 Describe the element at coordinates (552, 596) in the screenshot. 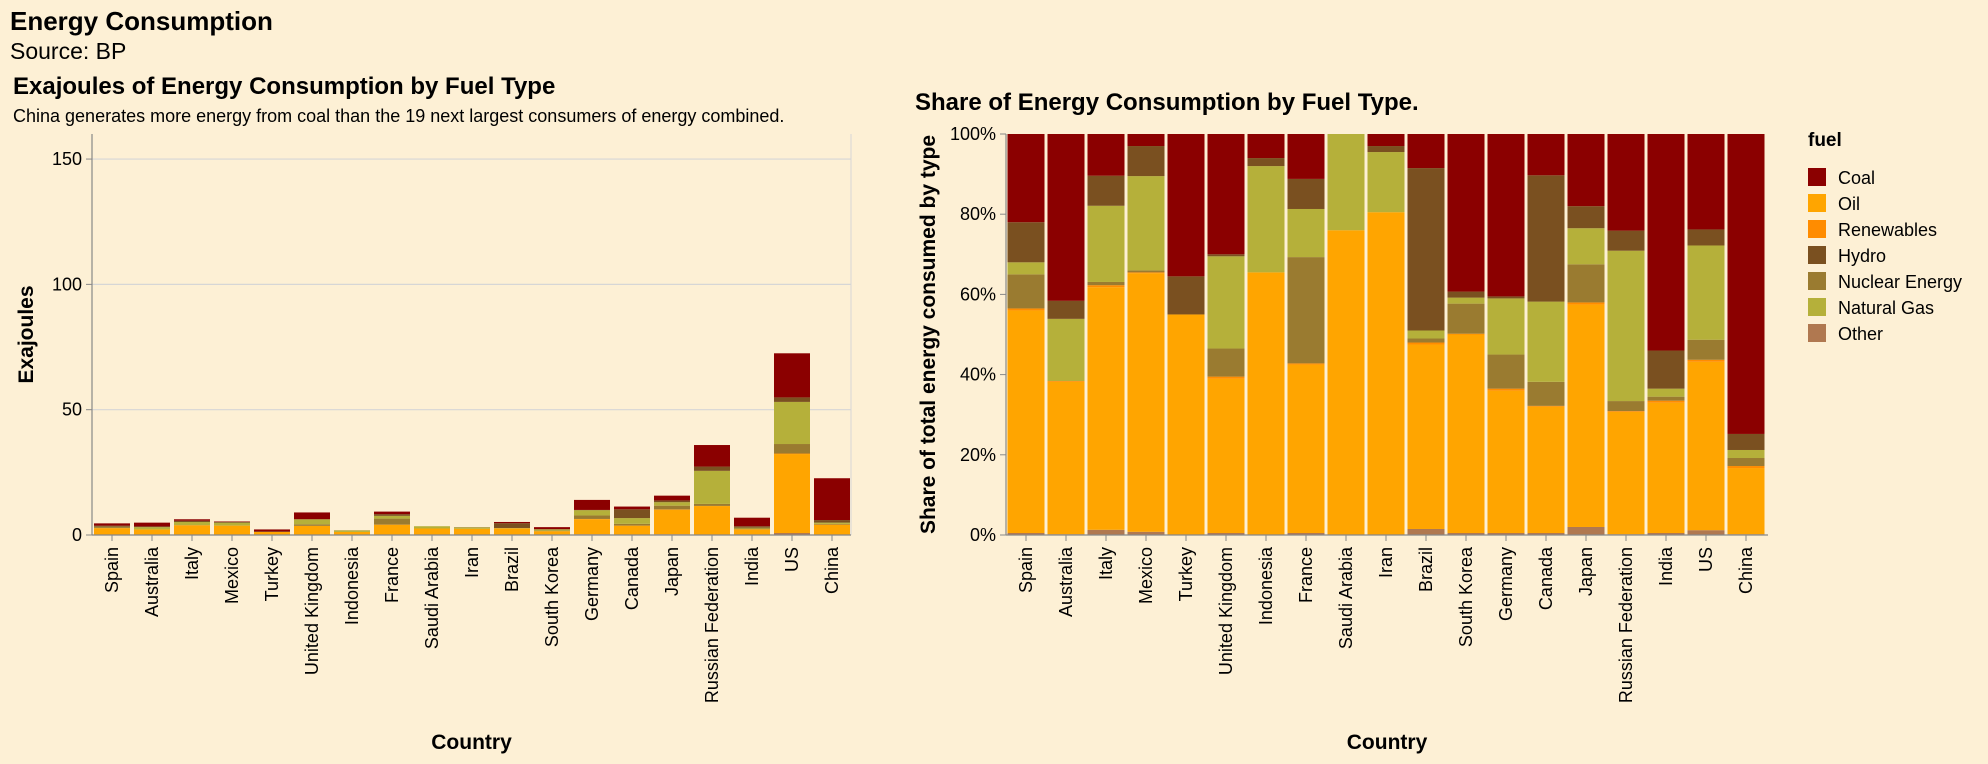

I see `chart1-x-tick-label: South Korea` at that location.